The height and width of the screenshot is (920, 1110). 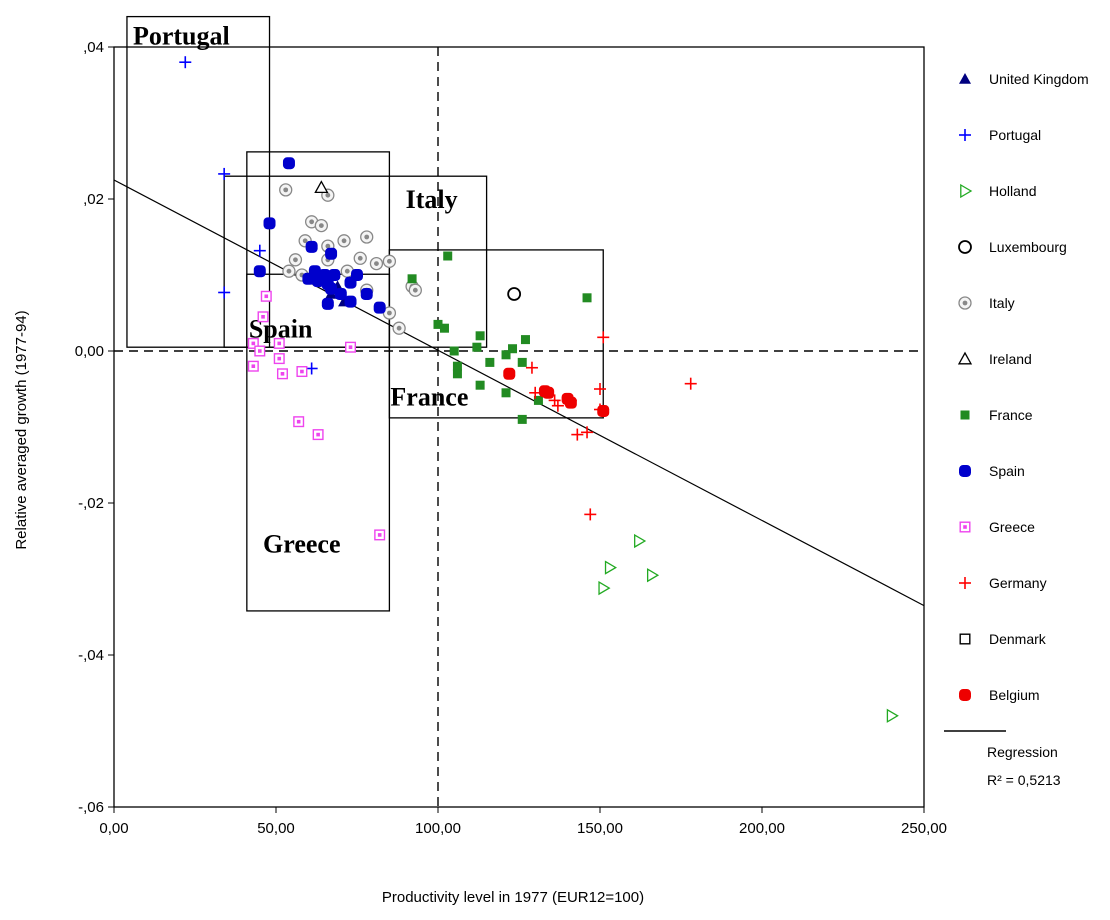 I want to click on series-portugal, so click(x=248, y=215).